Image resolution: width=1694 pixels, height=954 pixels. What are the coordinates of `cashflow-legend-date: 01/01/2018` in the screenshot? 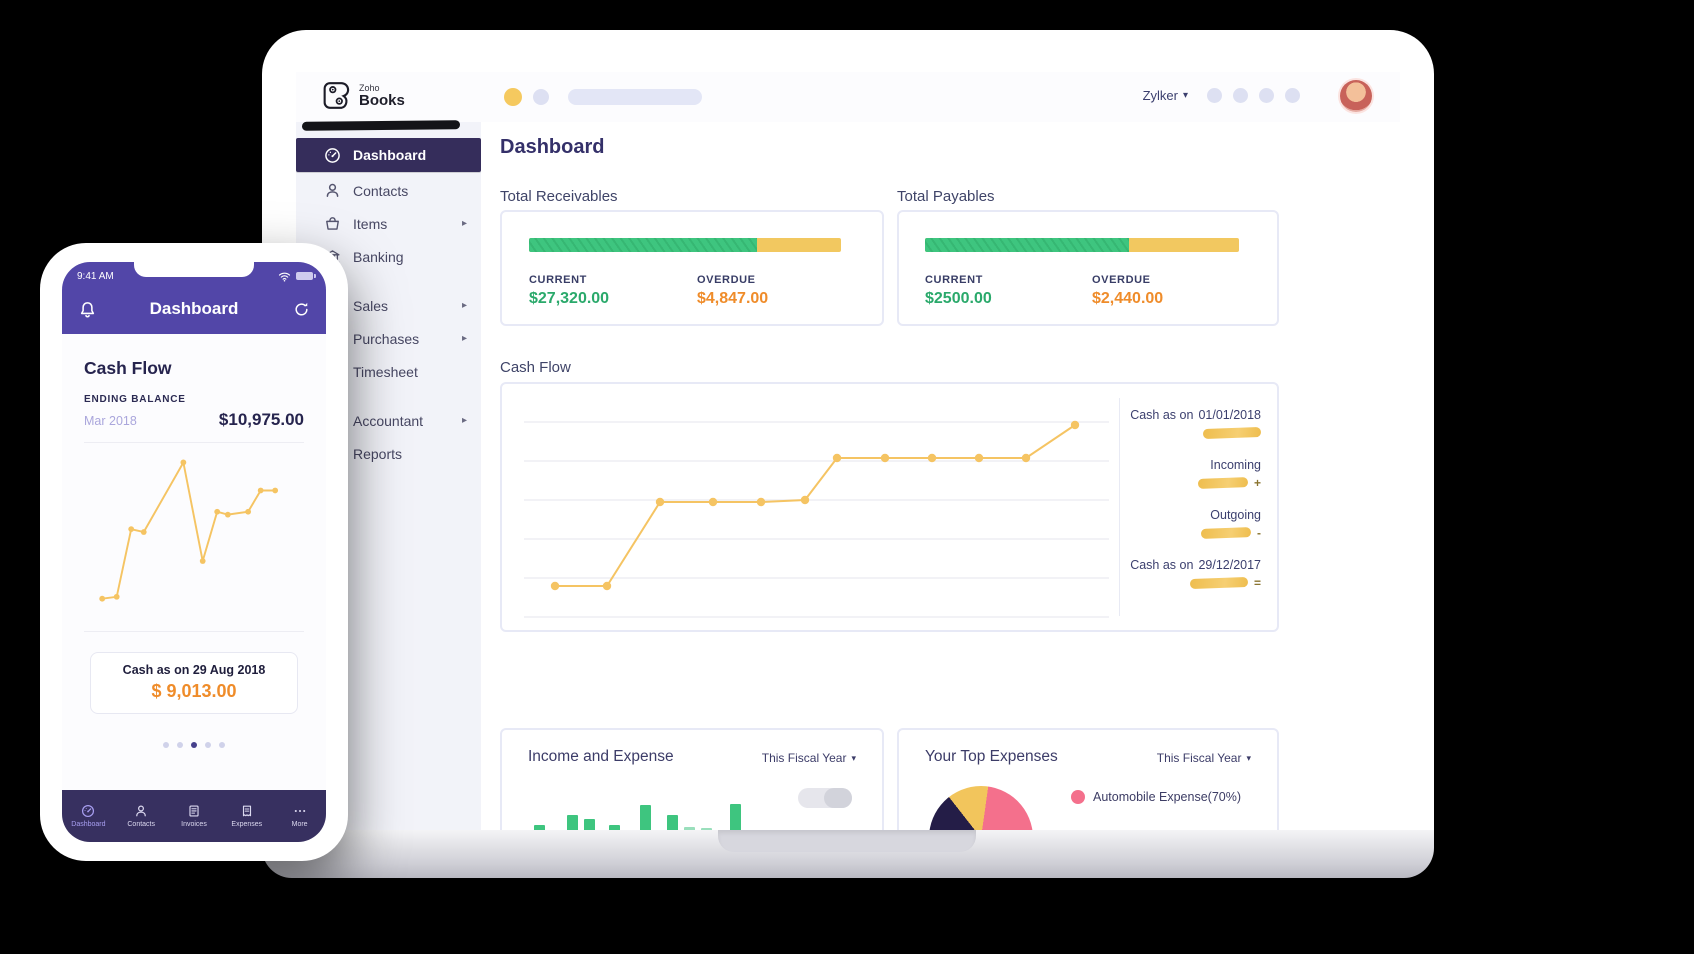 It's located at (1229, 415).